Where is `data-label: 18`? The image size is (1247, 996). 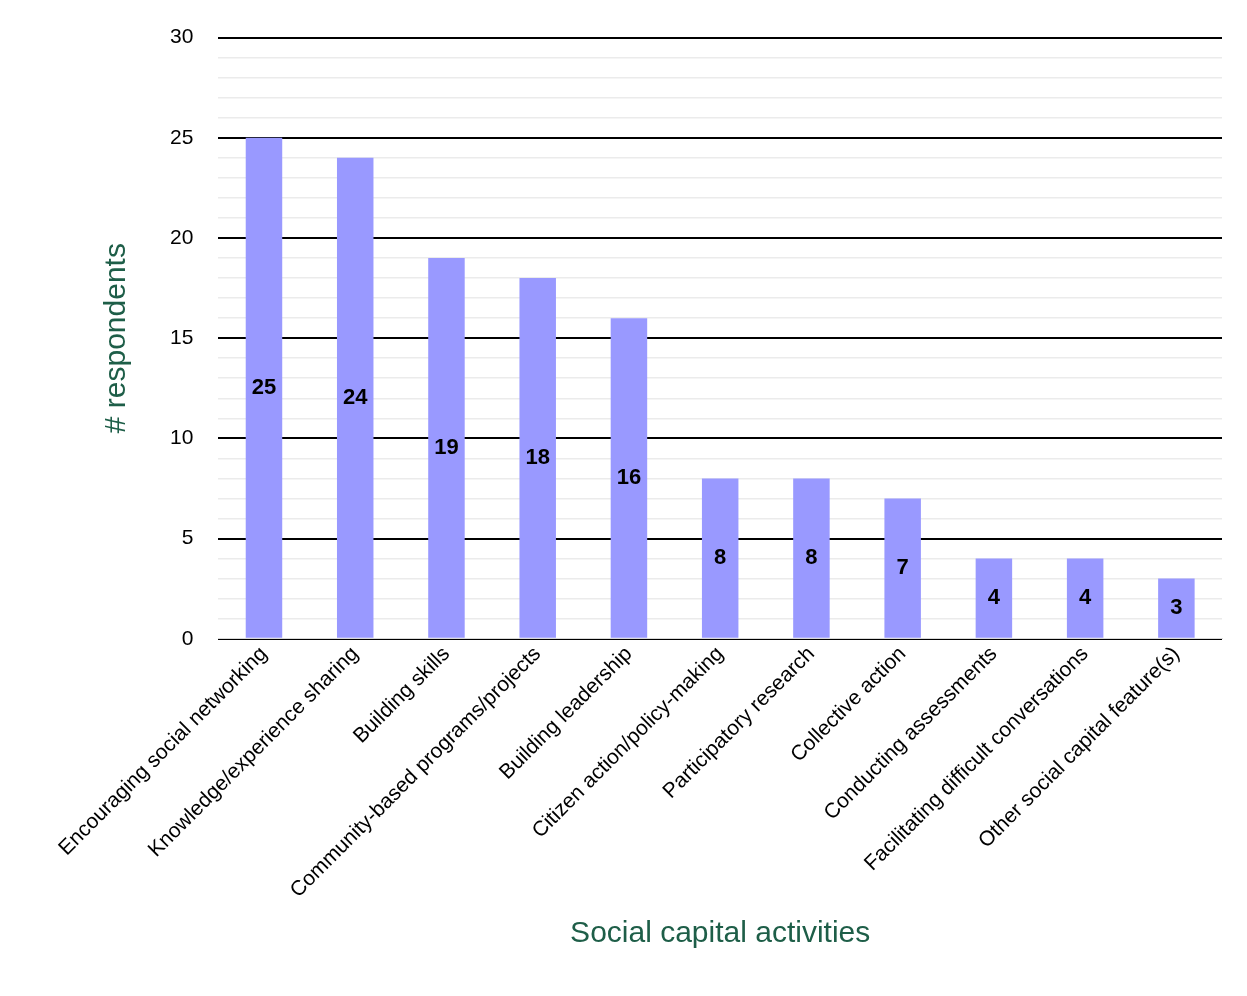
data-label: 18 is located at coordinates (537, 456).